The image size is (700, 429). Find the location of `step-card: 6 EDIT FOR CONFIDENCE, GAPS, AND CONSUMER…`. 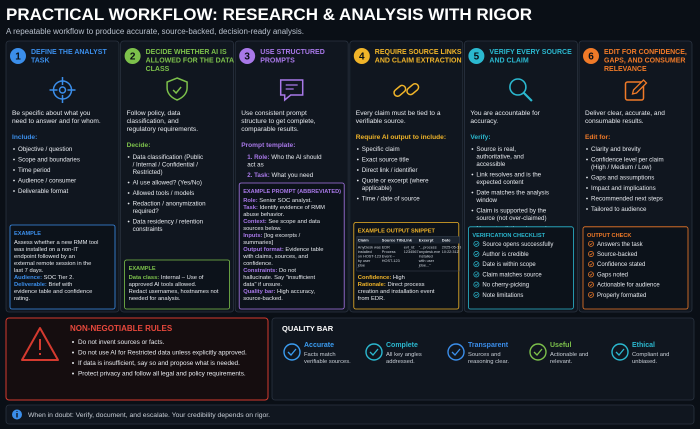

step-card: 6 EDIT FOR CONFIDENCE, GAPS, AND CONSUMER… is located at coordinates (635, 176).